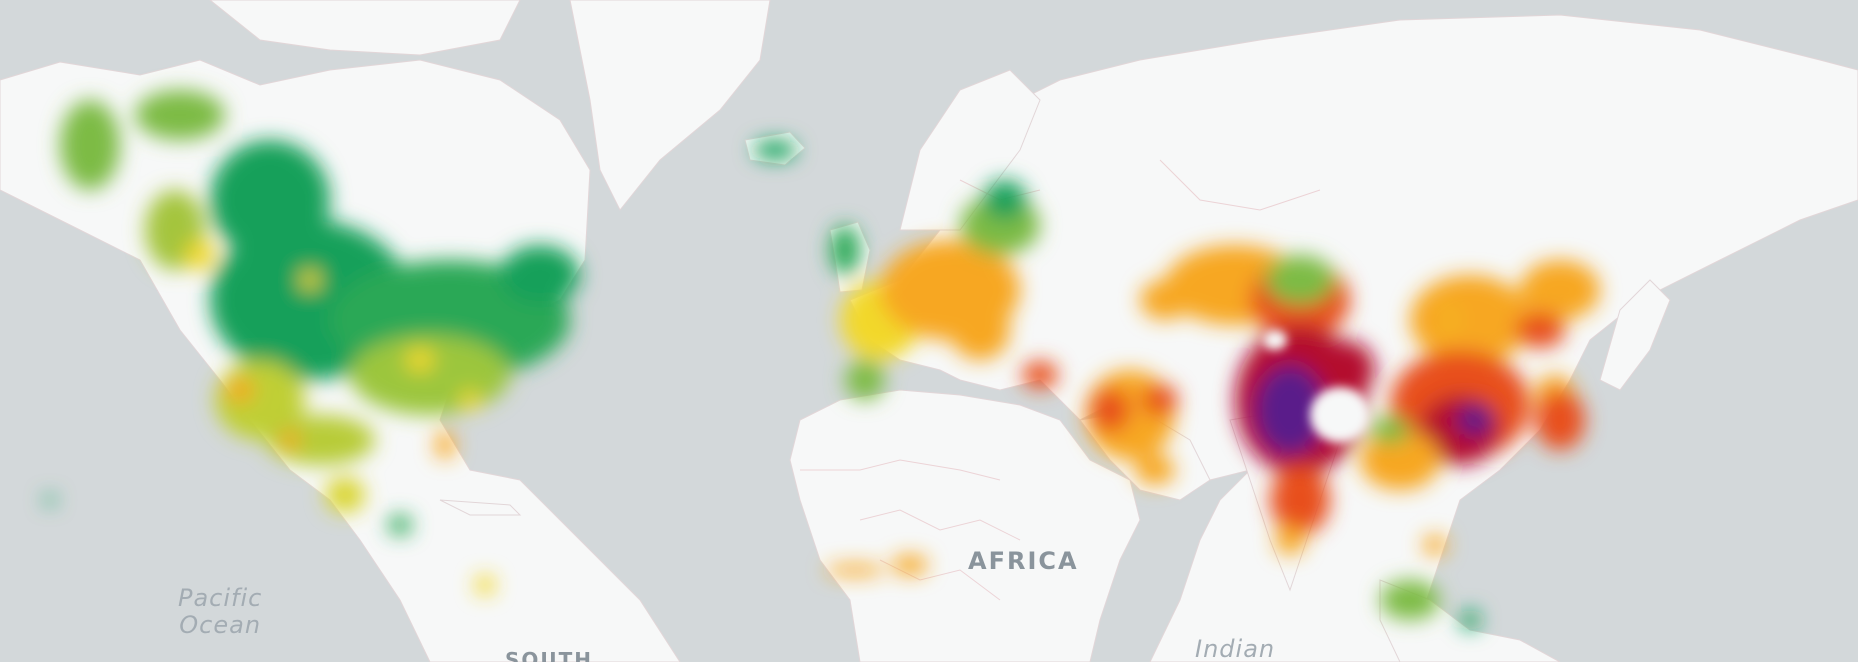 Image resolution: width=1858 pixels, height=662 pixels. Describe the element at coordinates (365, 28) in the screenshot. I see `land-arctic-islands` at that location.